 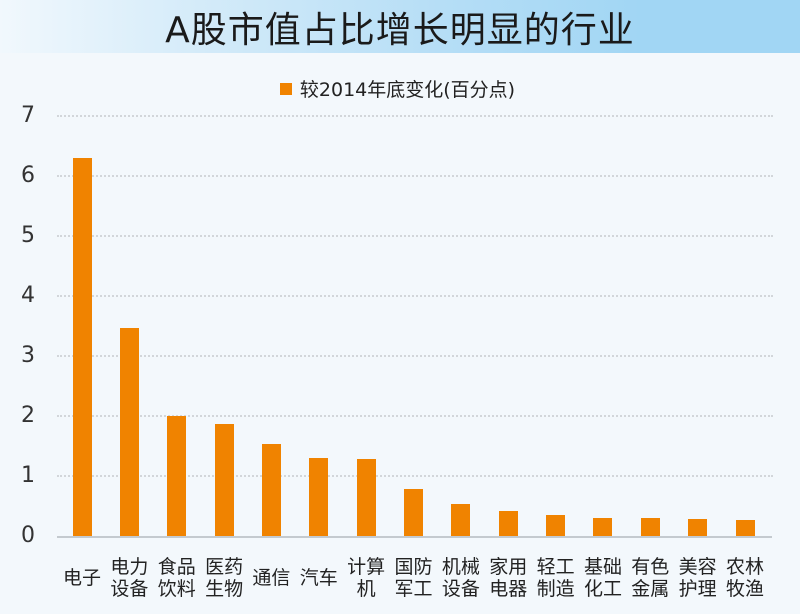 I want to click on x-tick-label: 国防 军工, so click(x=414, y=578).